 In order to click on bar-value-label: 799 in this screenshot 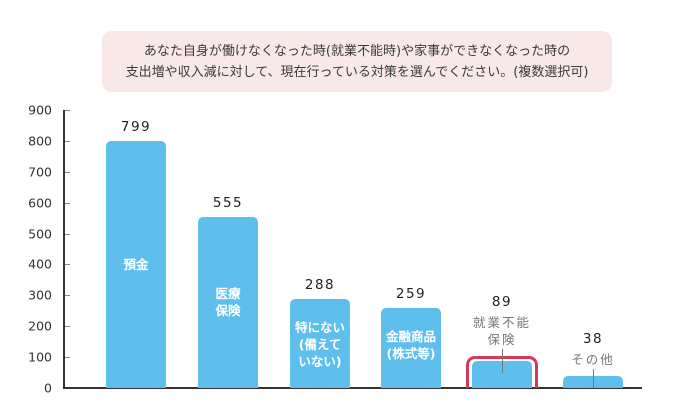, I will do `click(136, 127)`.